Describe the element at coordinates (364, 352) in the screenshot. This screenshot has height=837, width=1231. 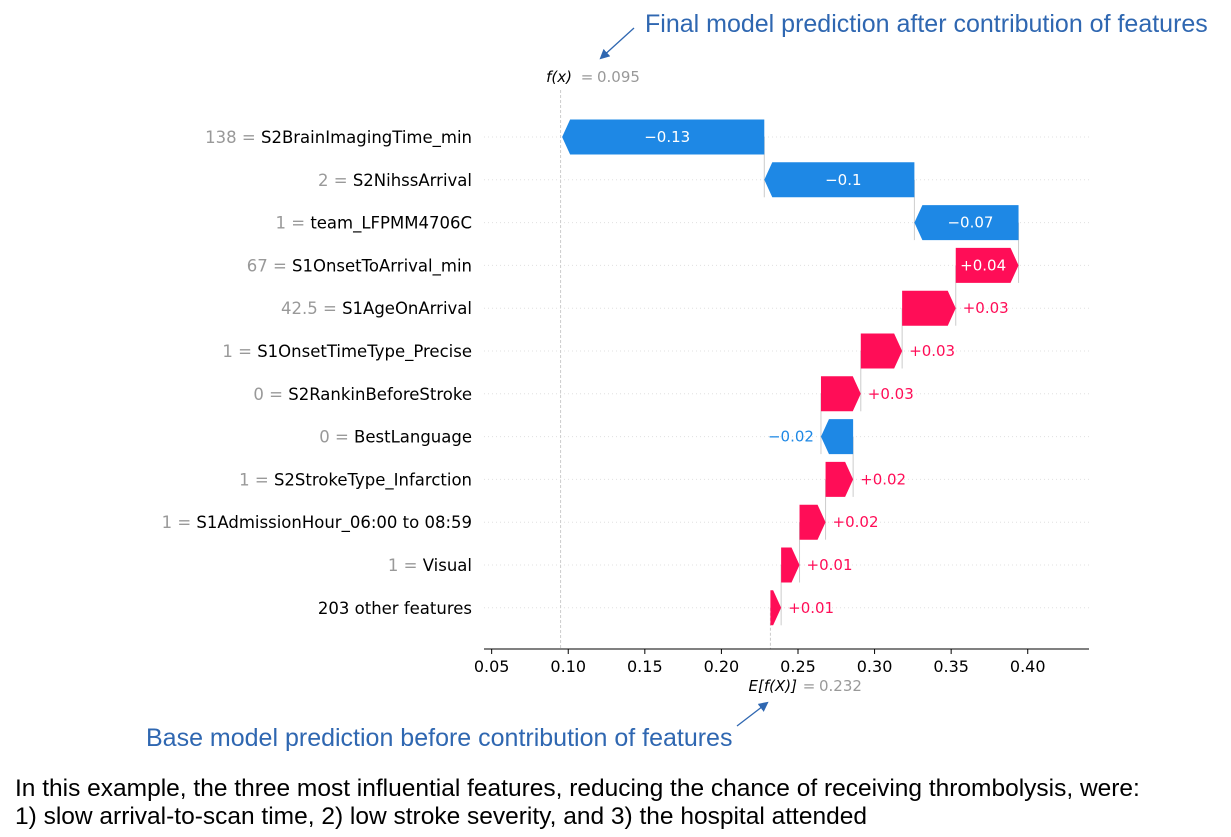
I see `feature-name: S1OnsetTimeType_Precise` at that location.